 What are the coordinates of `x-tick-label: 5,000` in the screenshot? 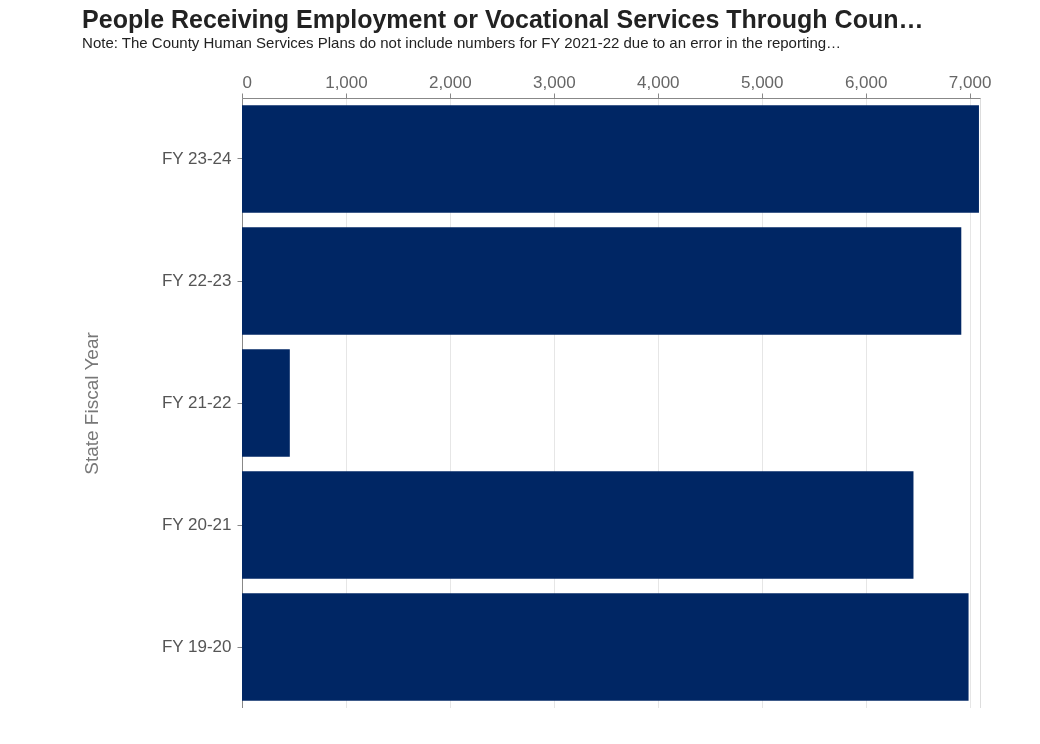 It's located at (762, 82).